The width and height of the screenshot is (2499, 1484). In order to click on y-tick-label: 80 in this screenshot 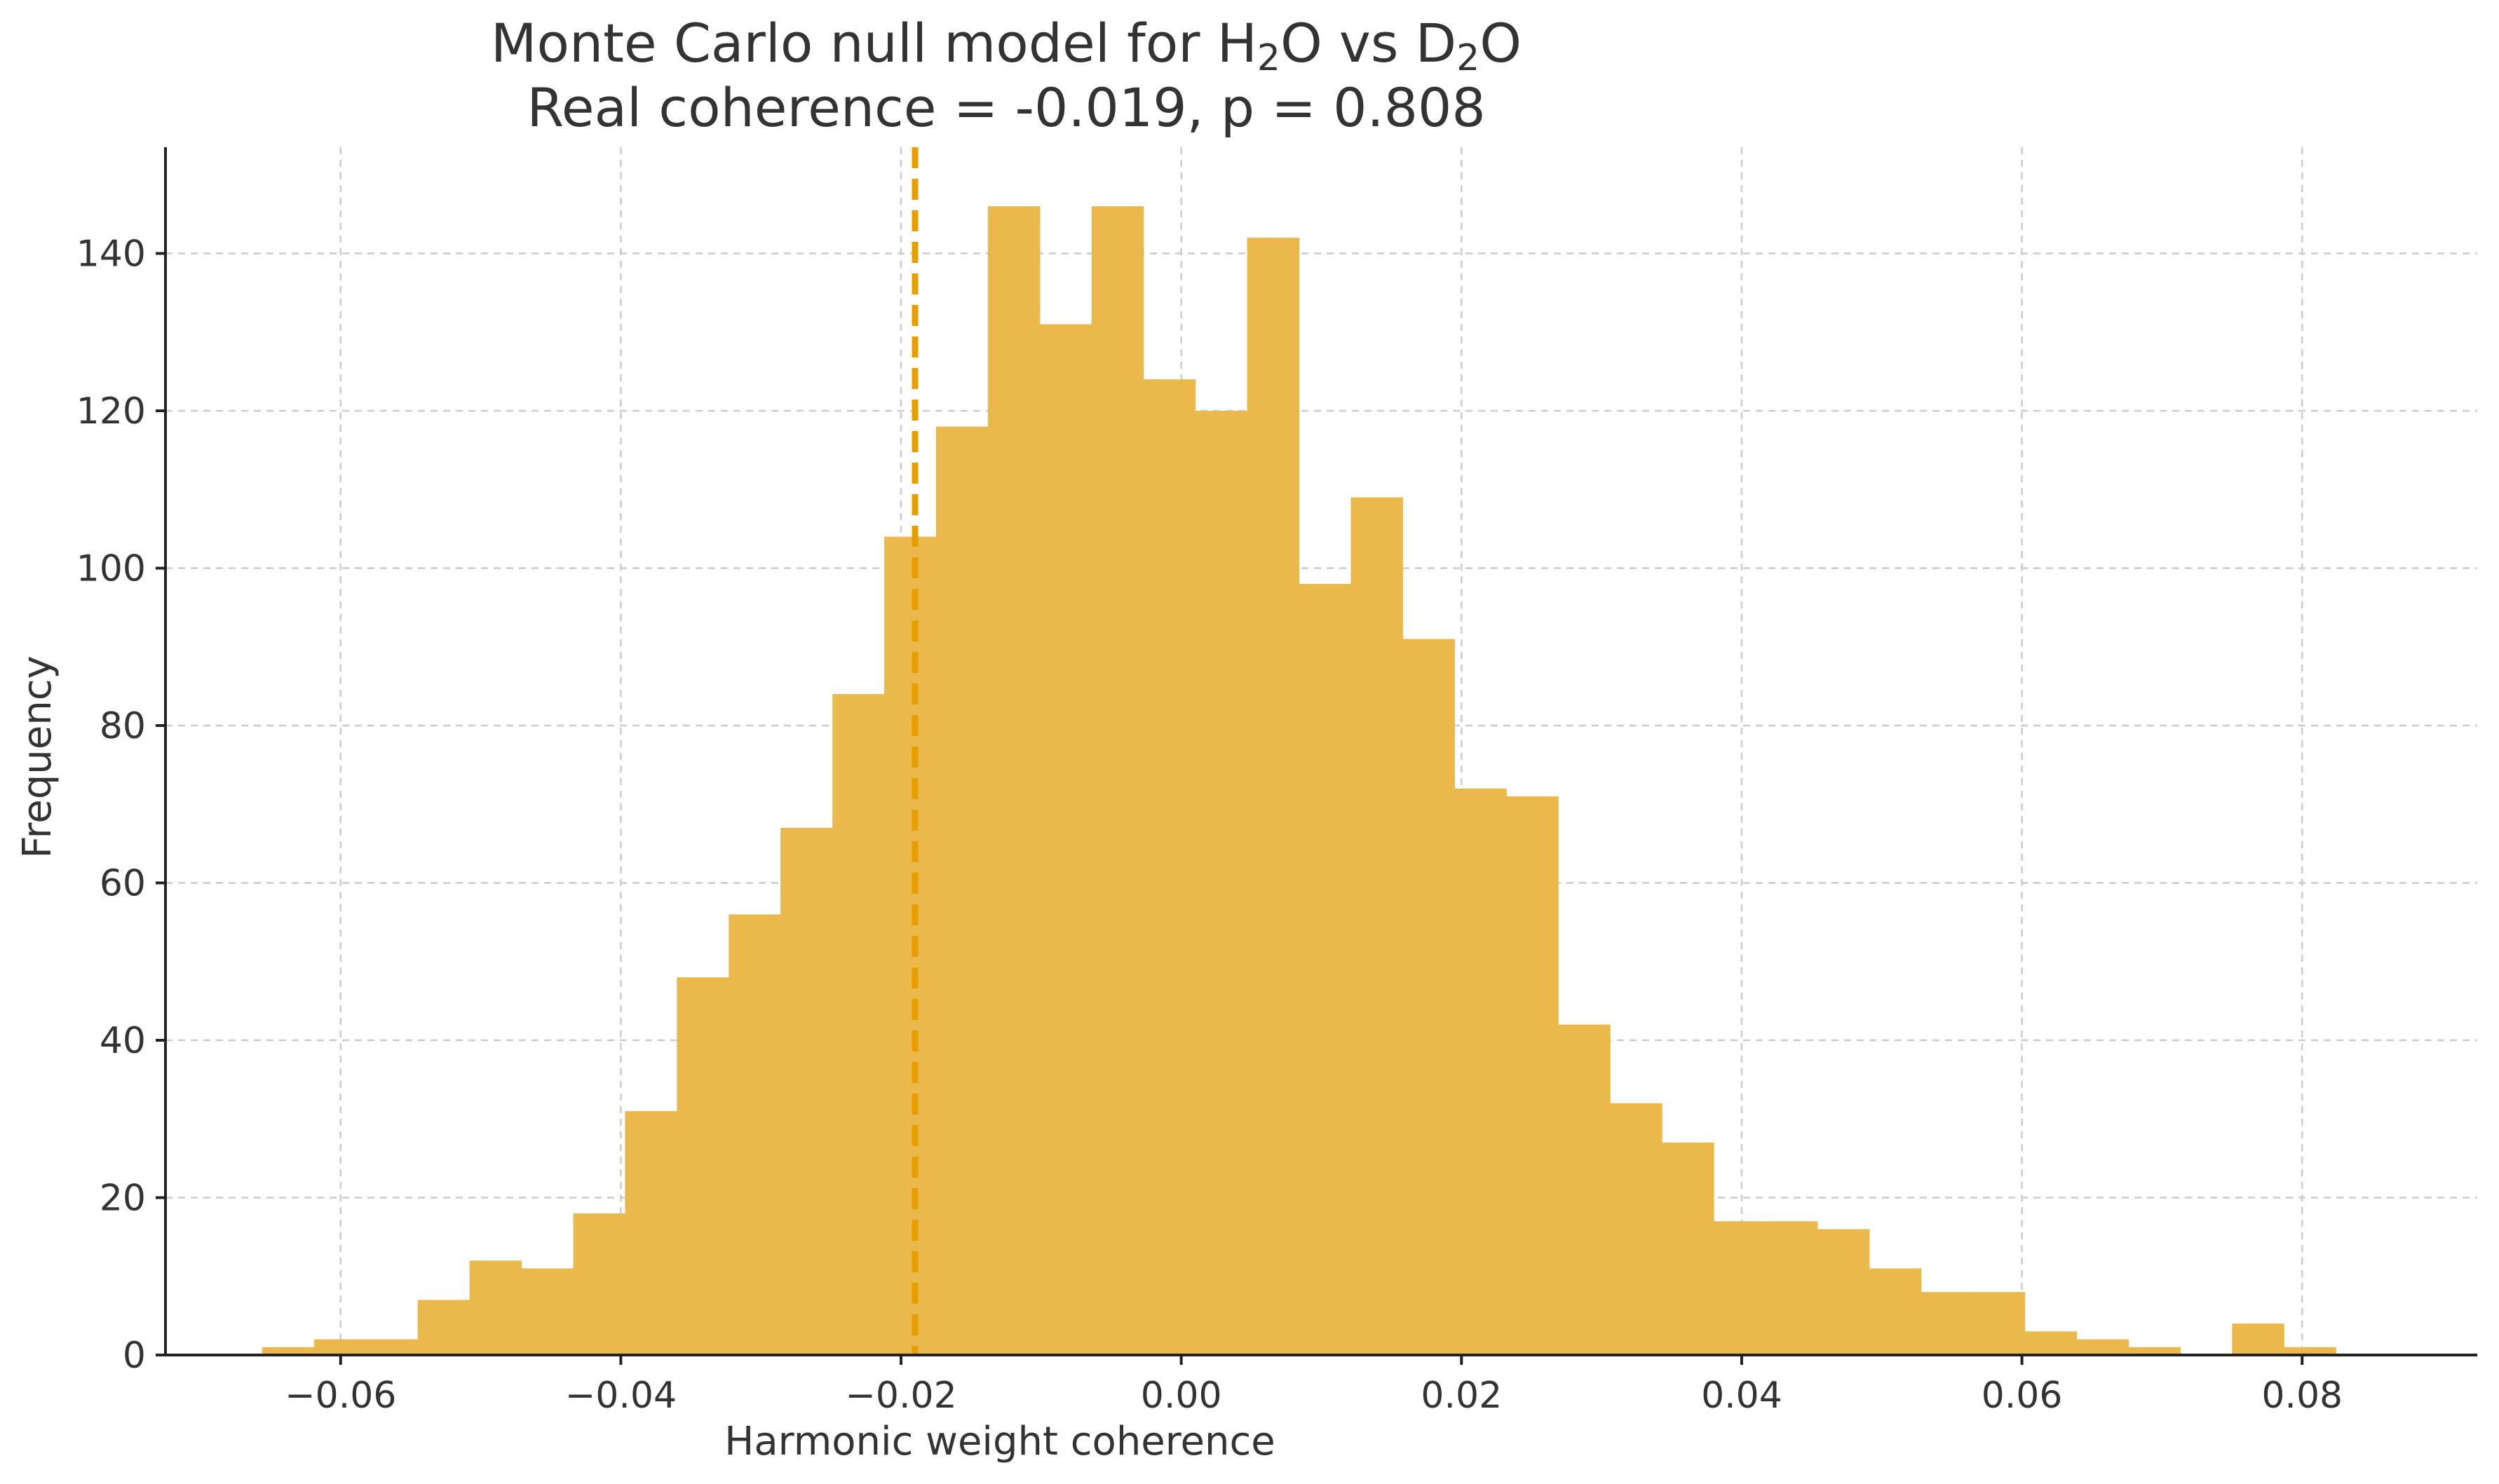, I will do `click(123, 726)`.